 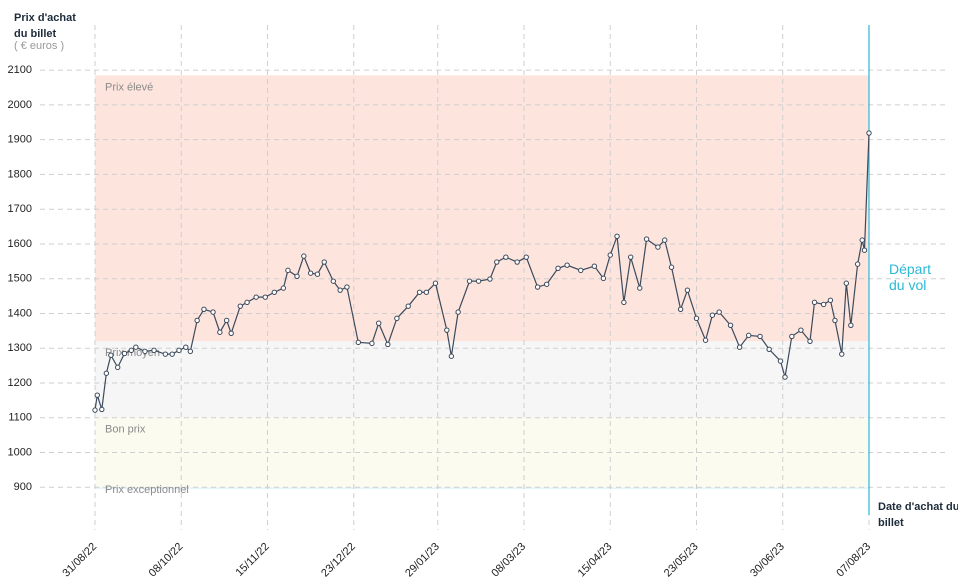 I want to click on x-axis-title: Date d'achat du billet, so click(x=918, y=515).